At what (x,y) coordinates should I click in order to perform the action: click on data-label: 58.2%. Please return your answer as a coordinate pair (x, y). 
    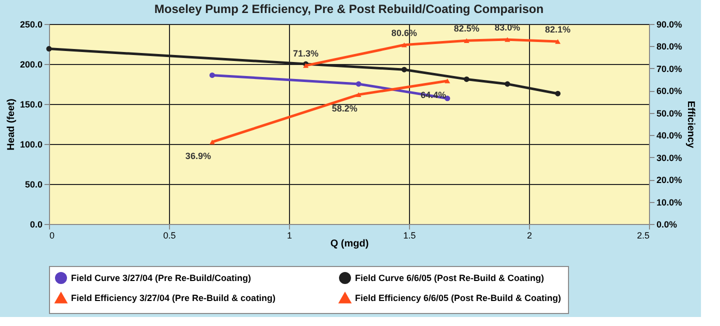
    Looking at the image, I should click on (345, 109).